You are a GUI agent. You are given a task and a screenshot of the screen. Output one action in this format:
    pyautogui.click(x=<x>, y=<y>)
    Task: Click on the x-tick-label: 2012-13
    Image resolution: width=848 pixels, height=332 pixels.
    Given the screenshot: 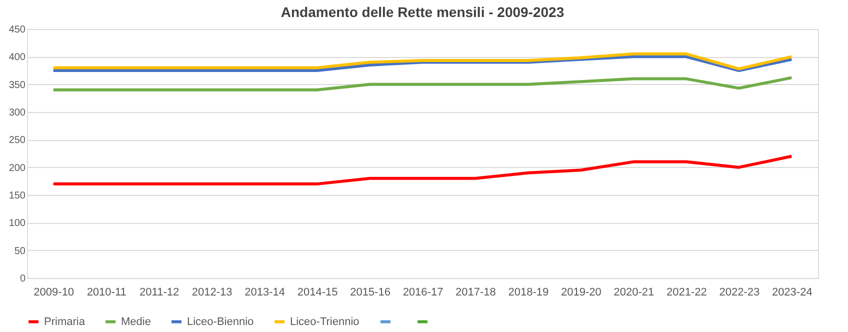 What is the action you would take?
    pyautogui.click(x=212, y=292)
    